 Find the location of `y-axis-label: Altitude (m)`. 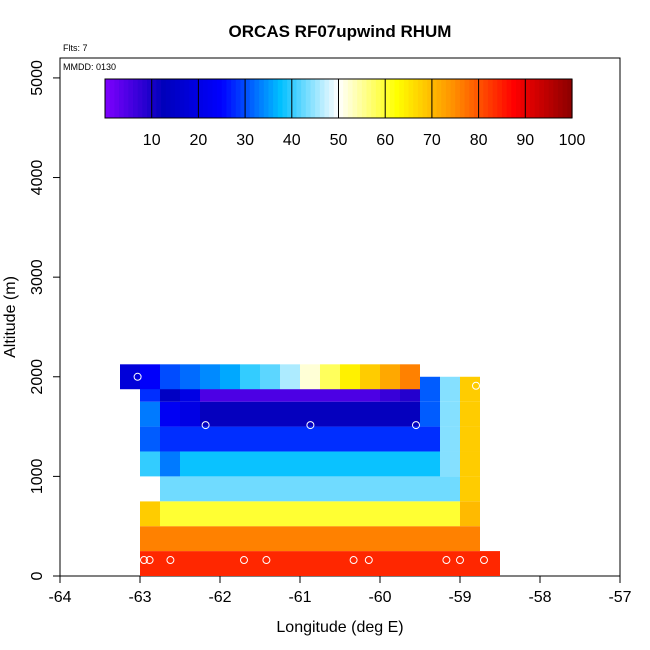

y-axis-label: Altitude (m) is located at coordinates (10, 317).